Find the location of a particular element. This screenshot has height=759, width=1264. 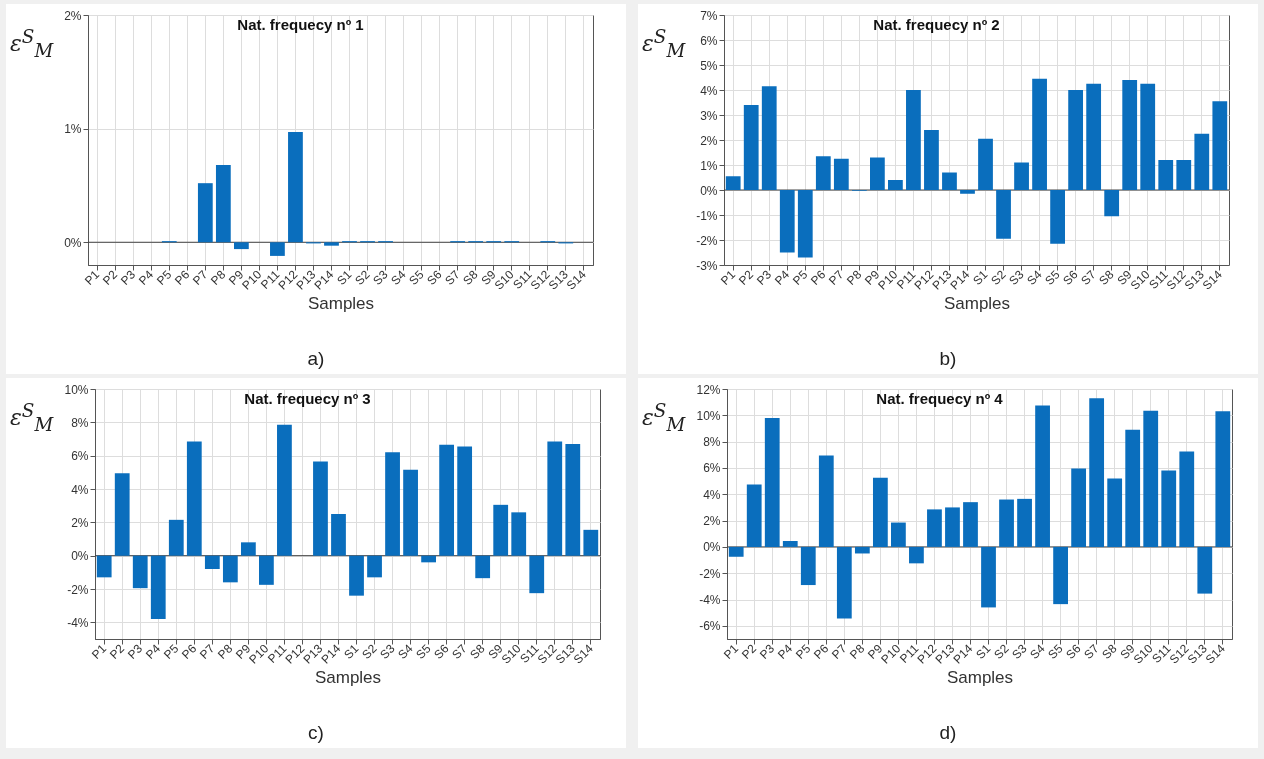

chart-title: Nat. frequecy nº 3 is located at coordinates (307, 398).